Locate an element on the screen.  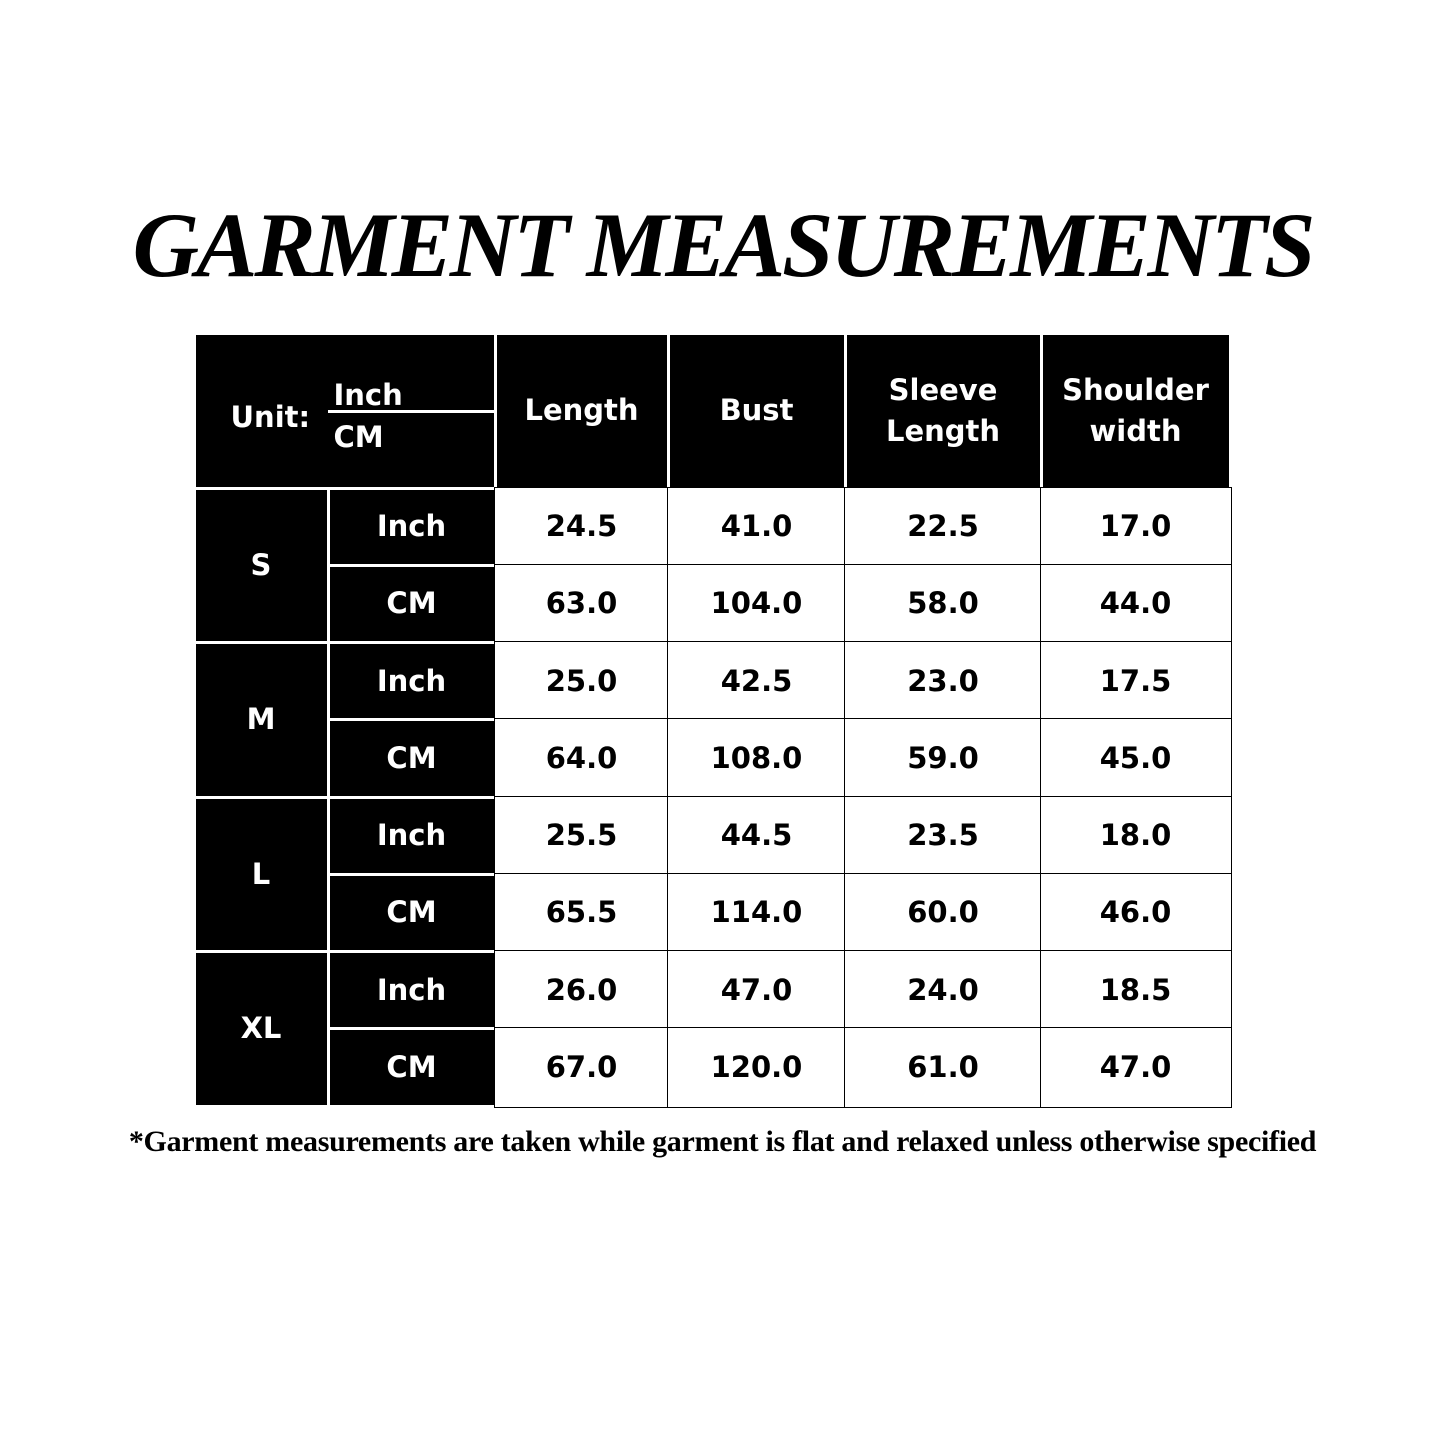
value-cell: 17.5 is located at coordinates (1135, 681).